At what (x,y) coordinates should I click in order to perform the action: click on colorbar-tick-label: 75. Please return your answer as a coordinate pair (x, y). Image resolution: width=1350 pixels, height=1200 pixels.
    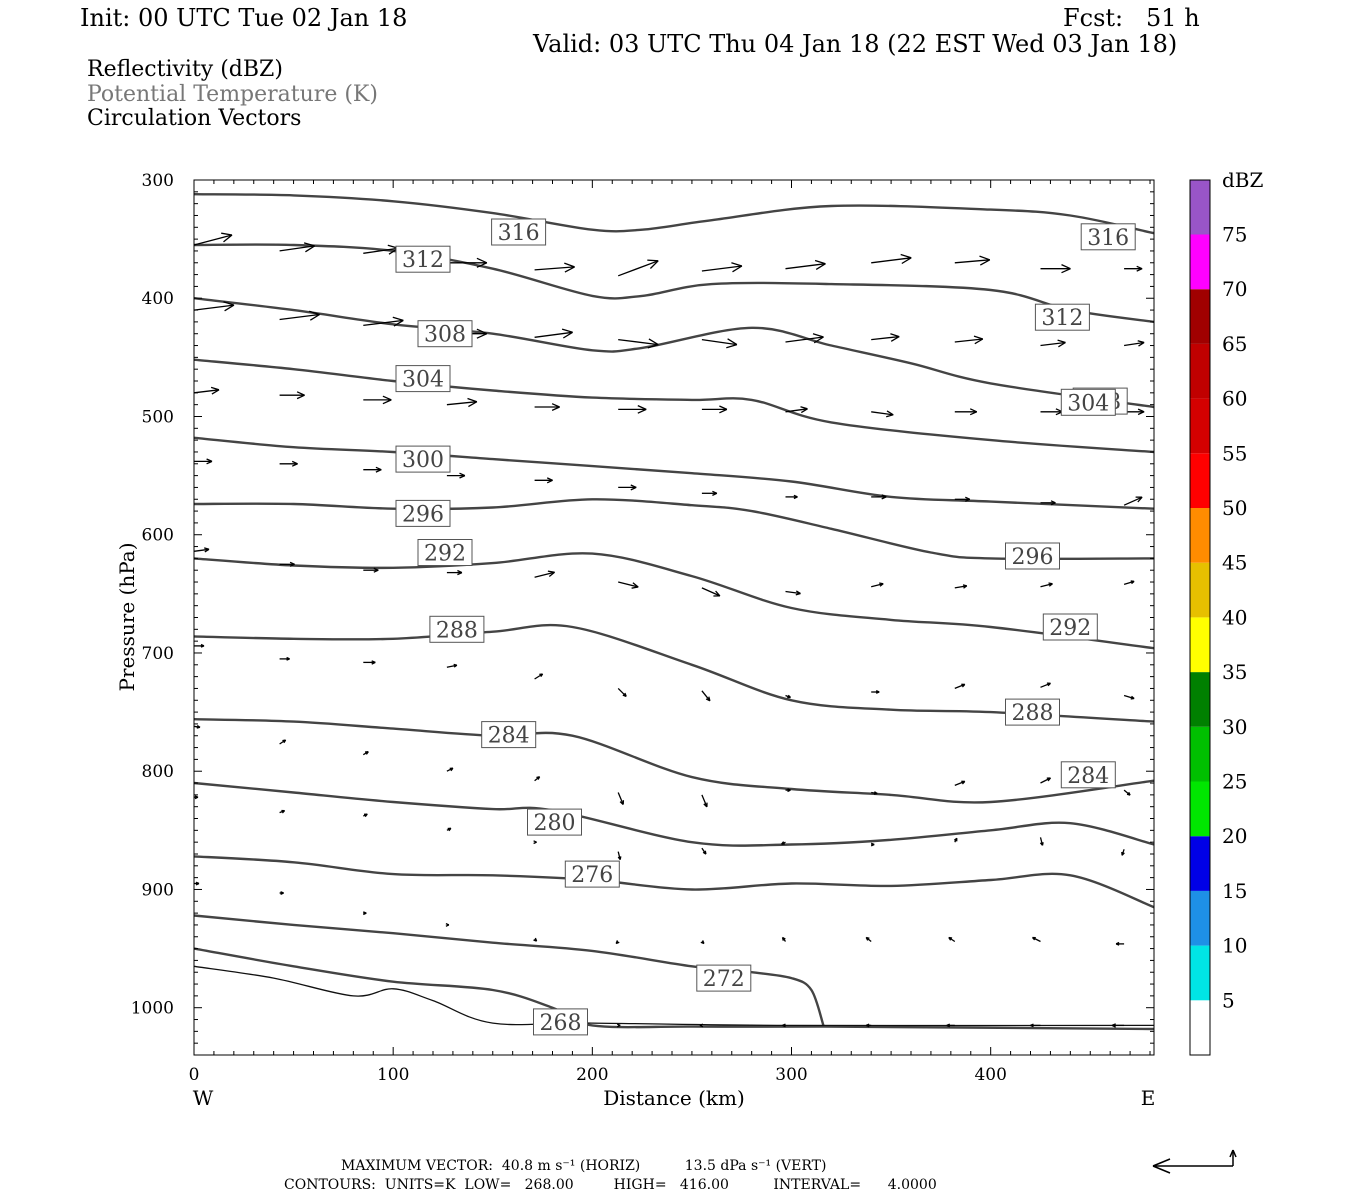
    Looking at the image, I should click on (1234, 235).